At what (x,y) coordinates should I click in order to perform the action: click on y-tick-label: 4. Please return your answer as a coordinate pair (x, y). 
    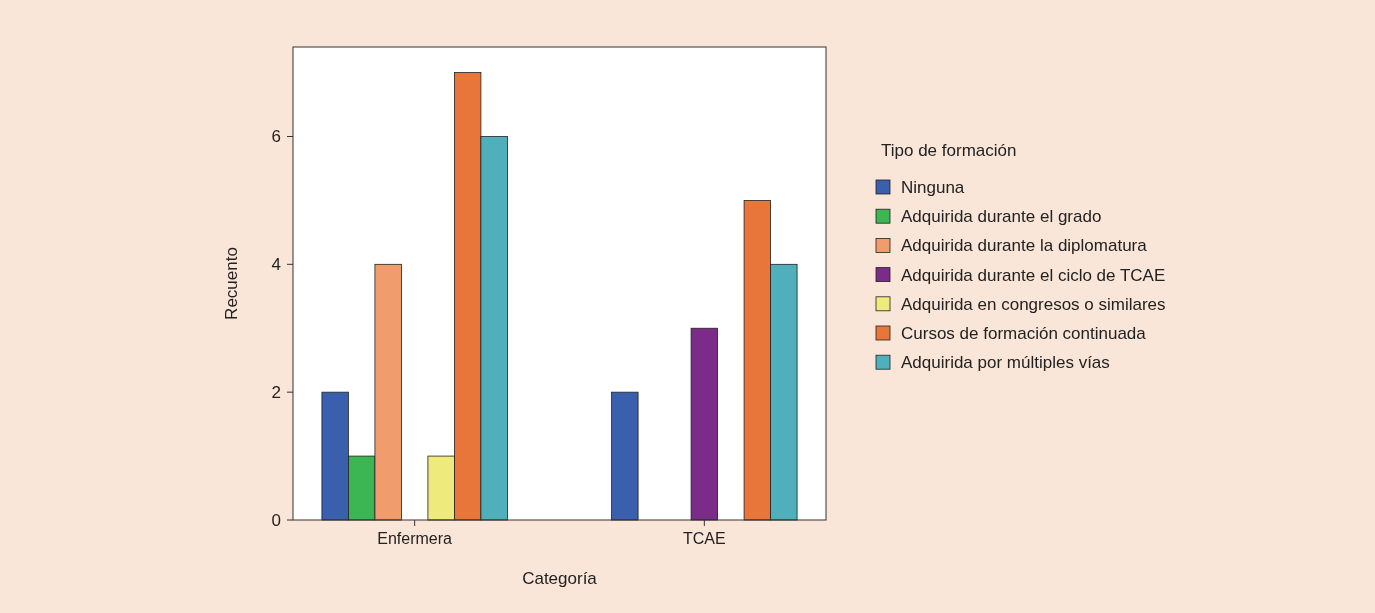
    Looking at the image, I should click on (276, 265).